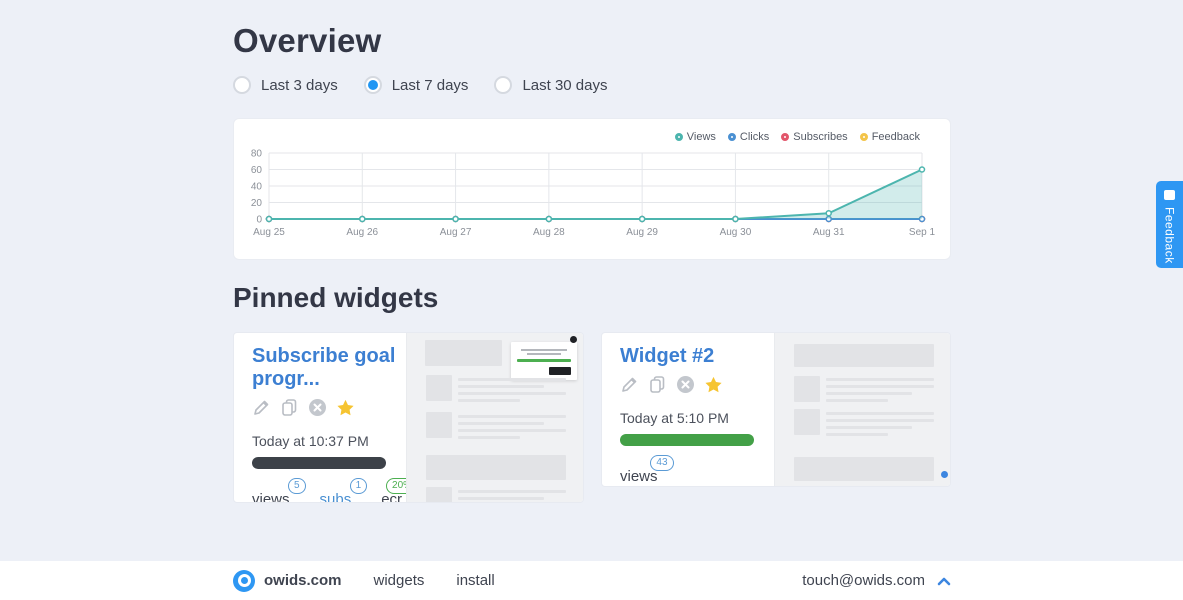 The height and width of the screenshot is (600, 1183). What do you see at coordinates (259, 220) in the screenshot?
I see `svg-text: 0` at bounding box center [259, 220].